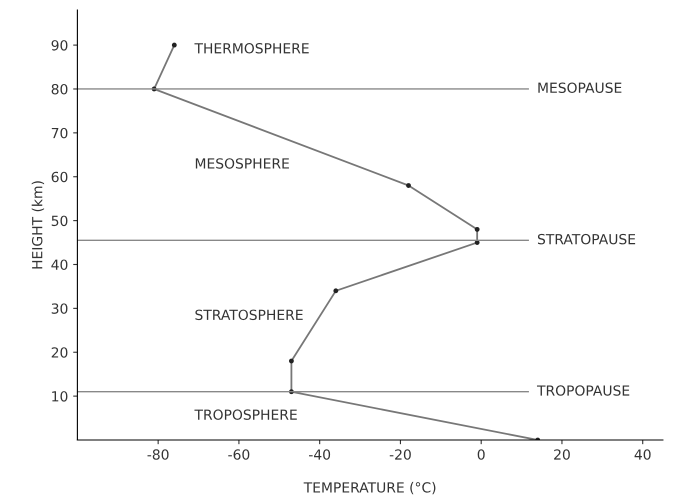 The width and height of the screenshot is (673, 500). I want to click on y-tick-label: 20, so click(60, 352).